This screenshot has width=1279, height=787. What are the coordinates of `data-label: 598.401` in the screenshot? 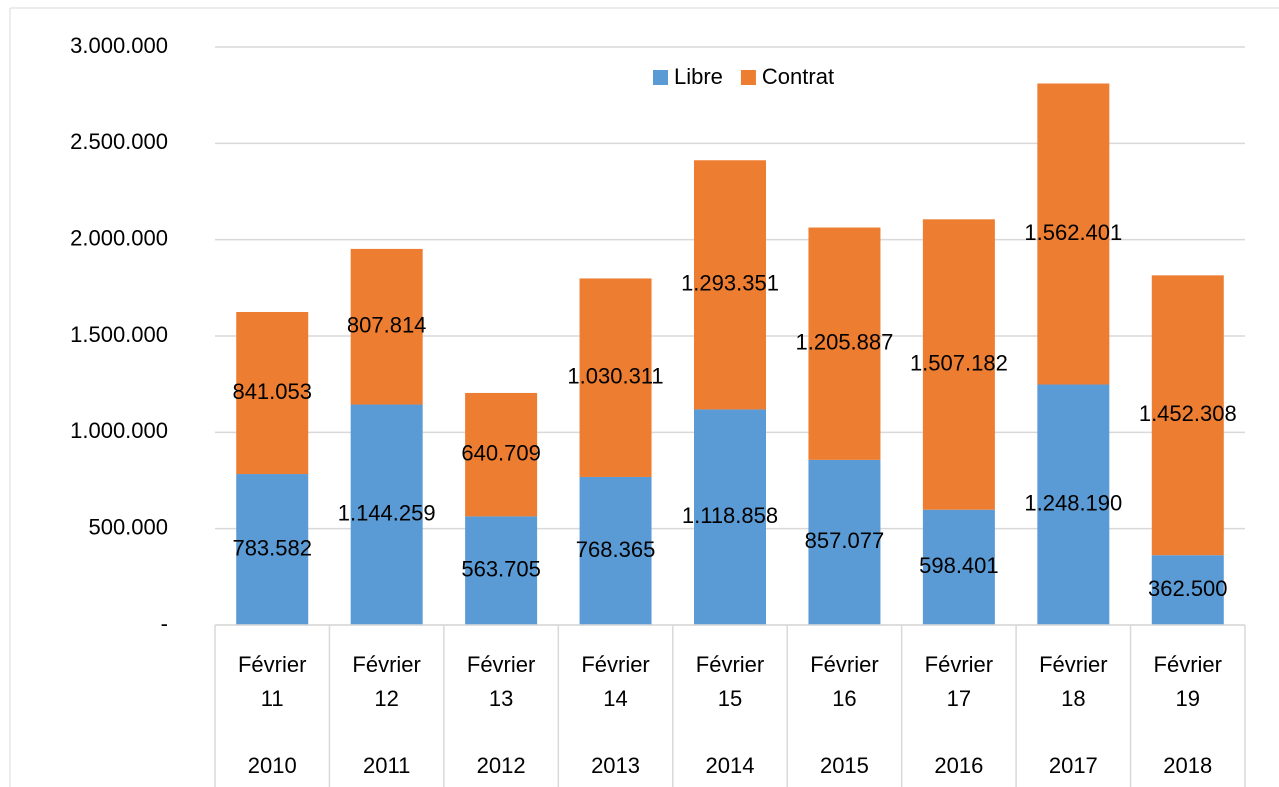 It's located at (959, 565).